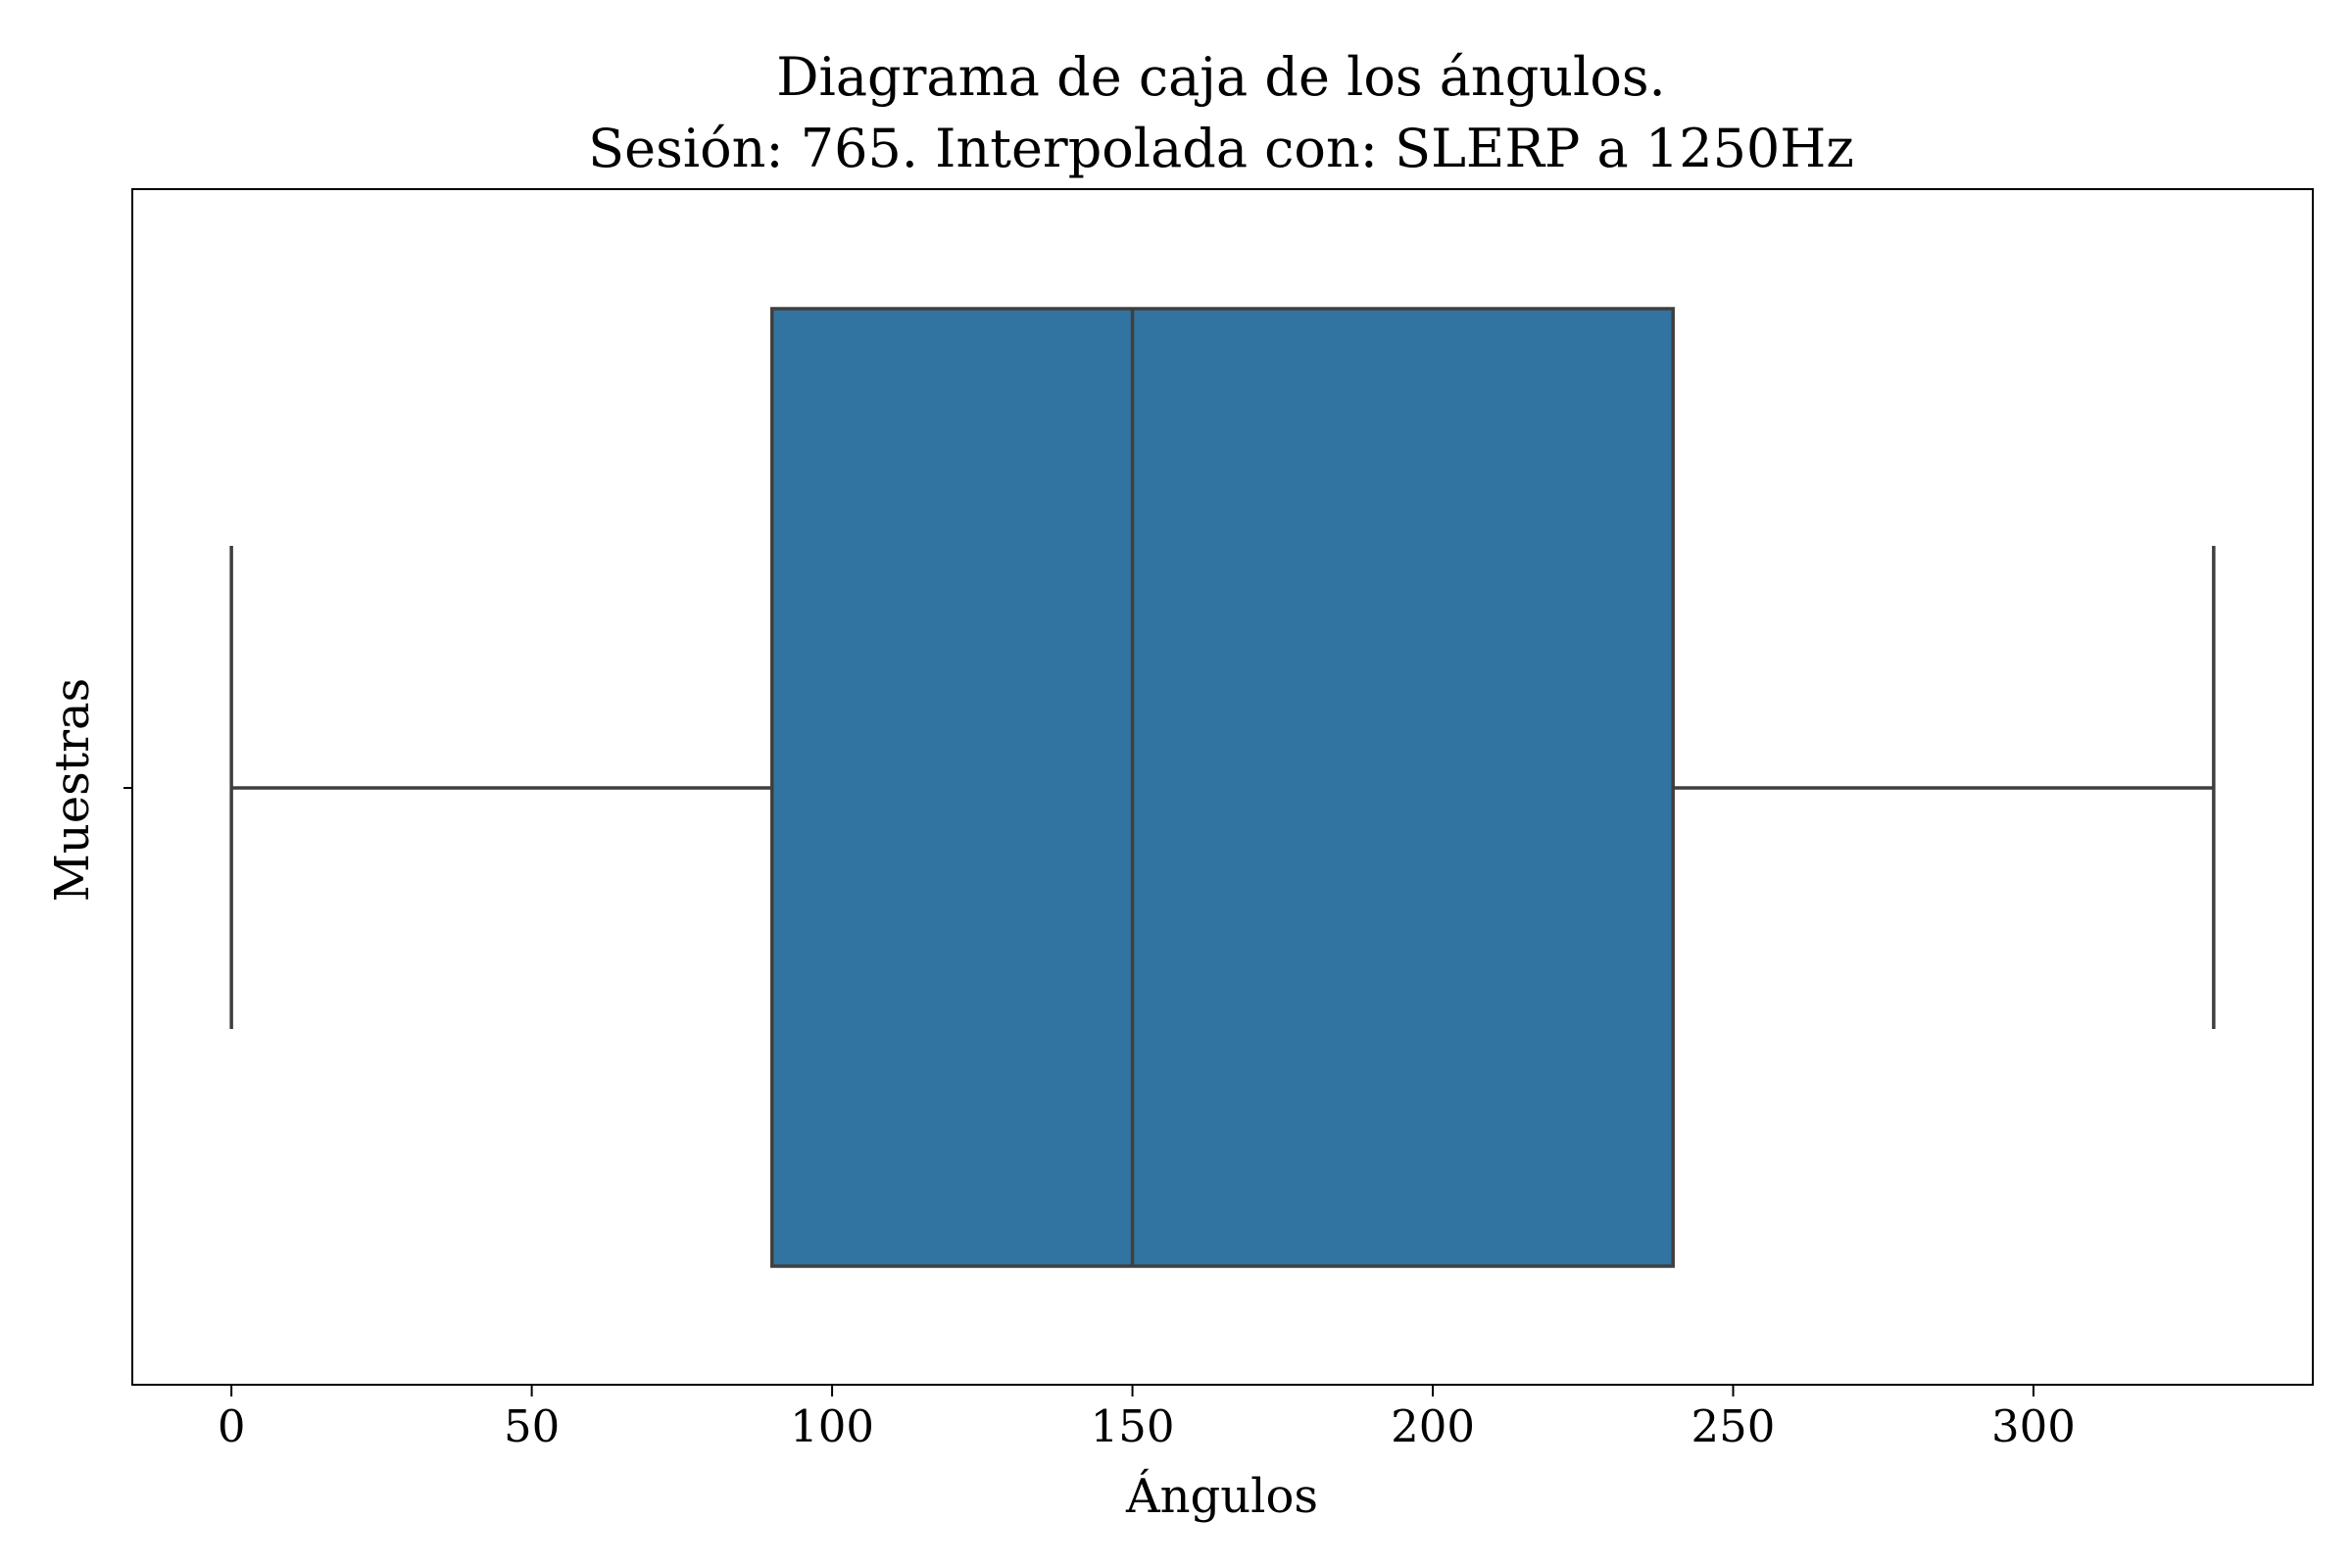 Image resolution: width=2352 pixels, height=1568 pixels. I want to click on x-tick-label: 300, so click(2033, 1426).